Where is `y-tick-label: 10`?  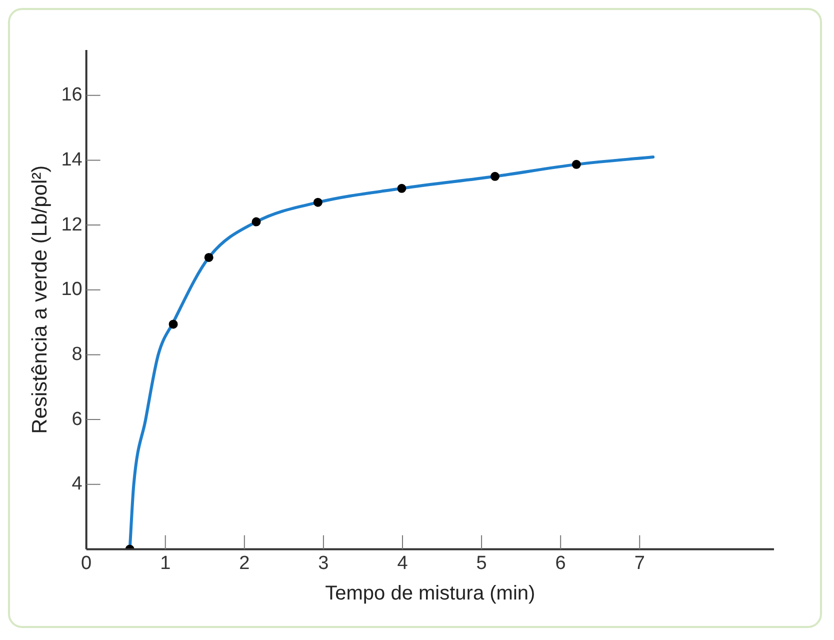 y-tick-label: 10 is located at coordinates (71, 289).